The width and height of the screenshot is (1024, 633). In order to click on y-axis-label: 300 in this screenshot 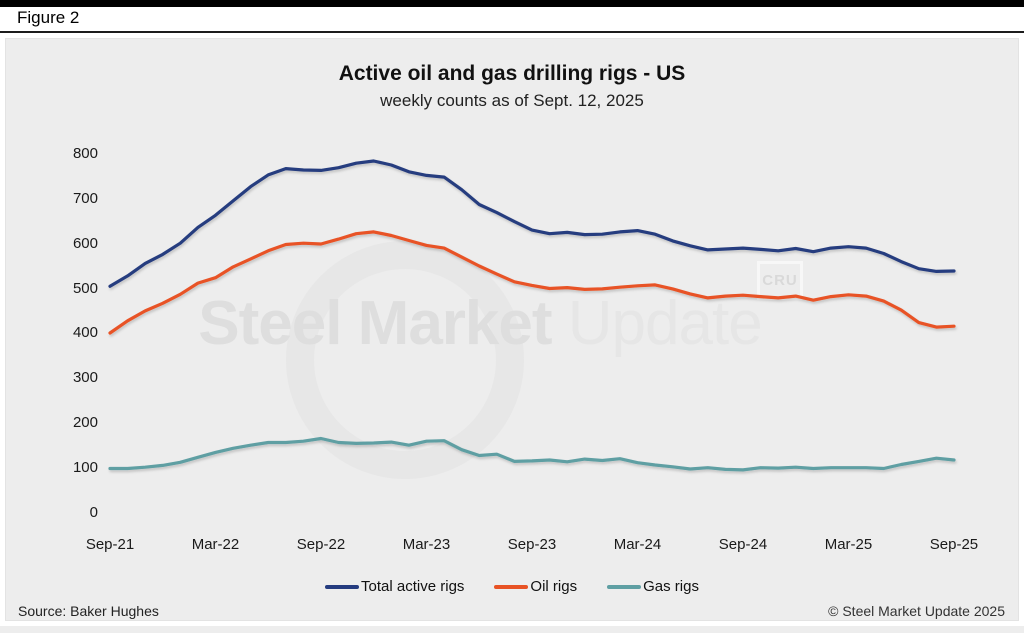, I will do `click(85, 378)`.